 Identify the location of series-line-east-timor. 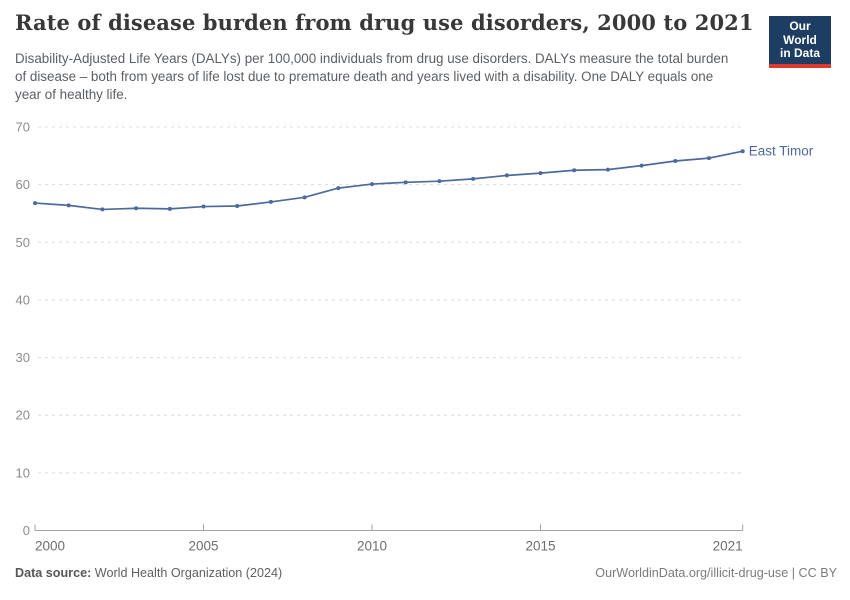
(389, 180).